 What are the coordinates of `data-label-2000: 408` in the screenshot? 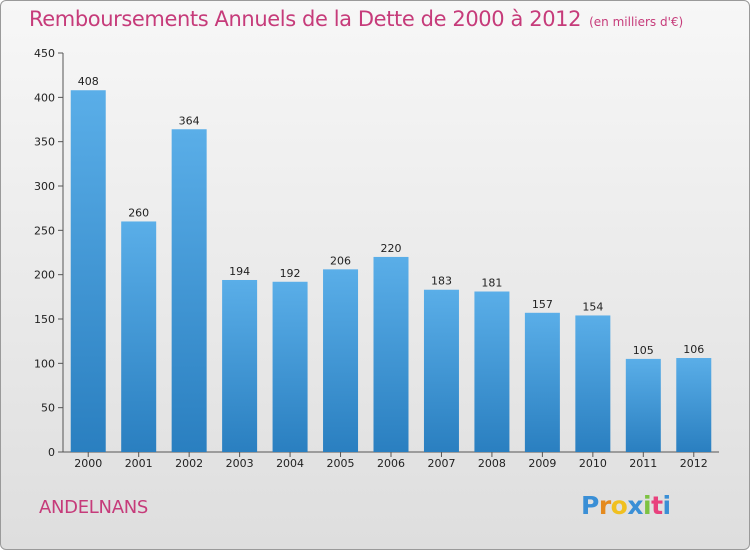 It's located at (88, 81).